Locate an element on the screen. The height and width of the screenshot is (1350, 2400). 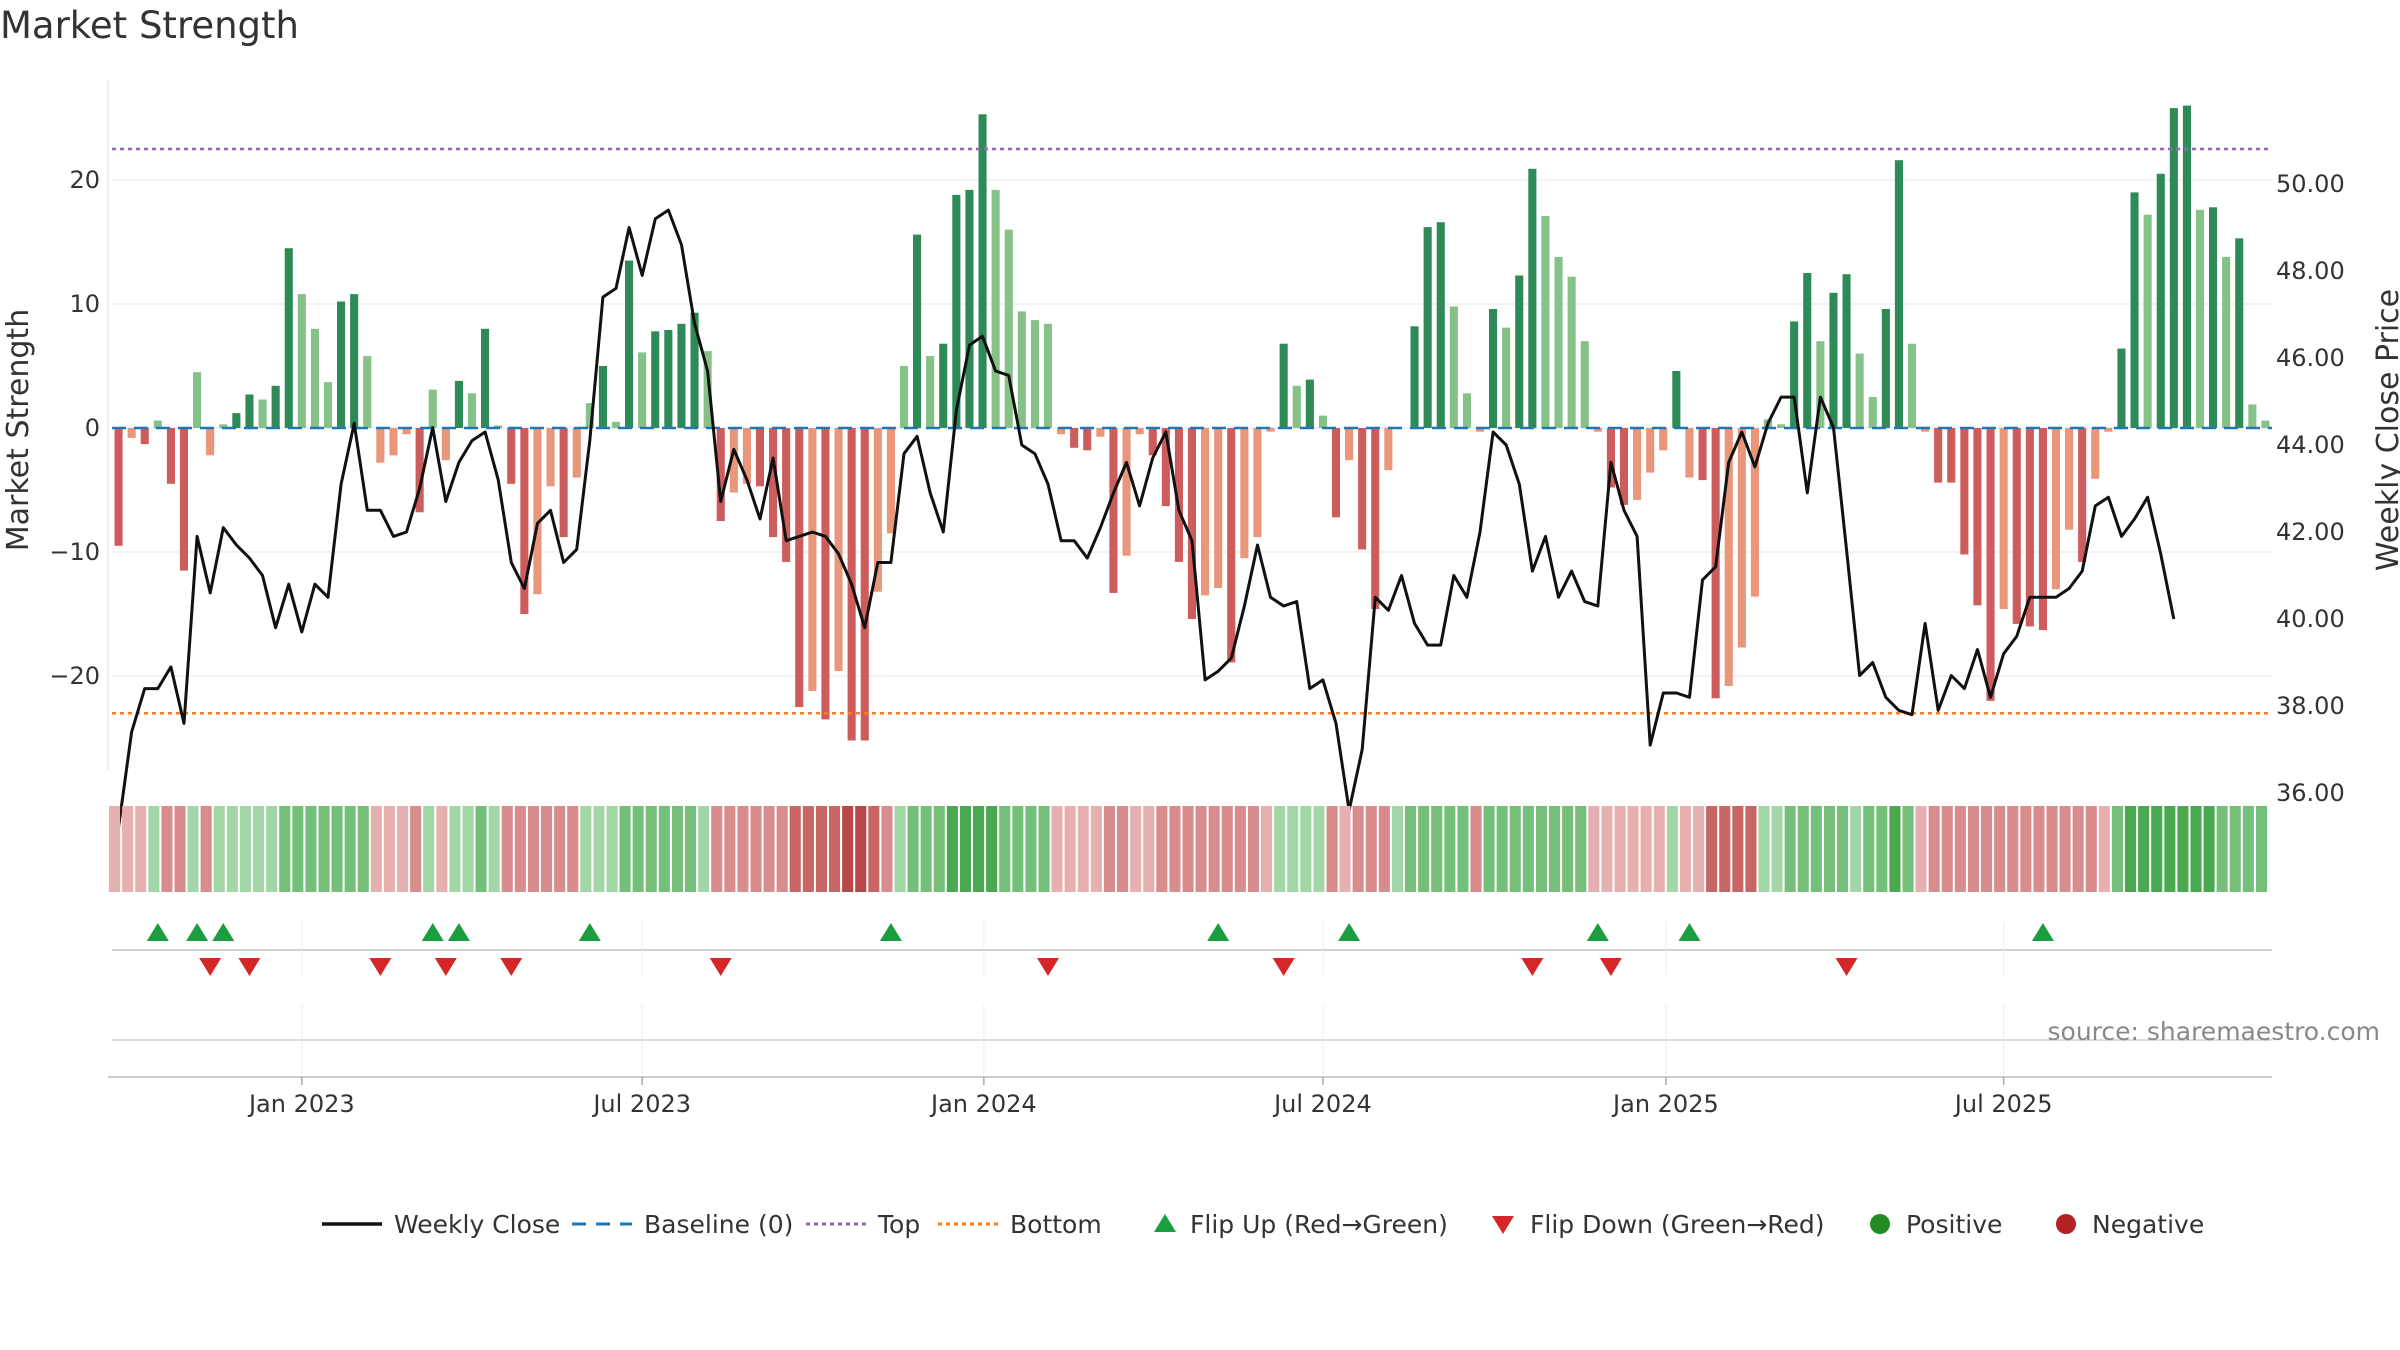
legend-item-3: Bottom is located at coordinates (1020, 1224).